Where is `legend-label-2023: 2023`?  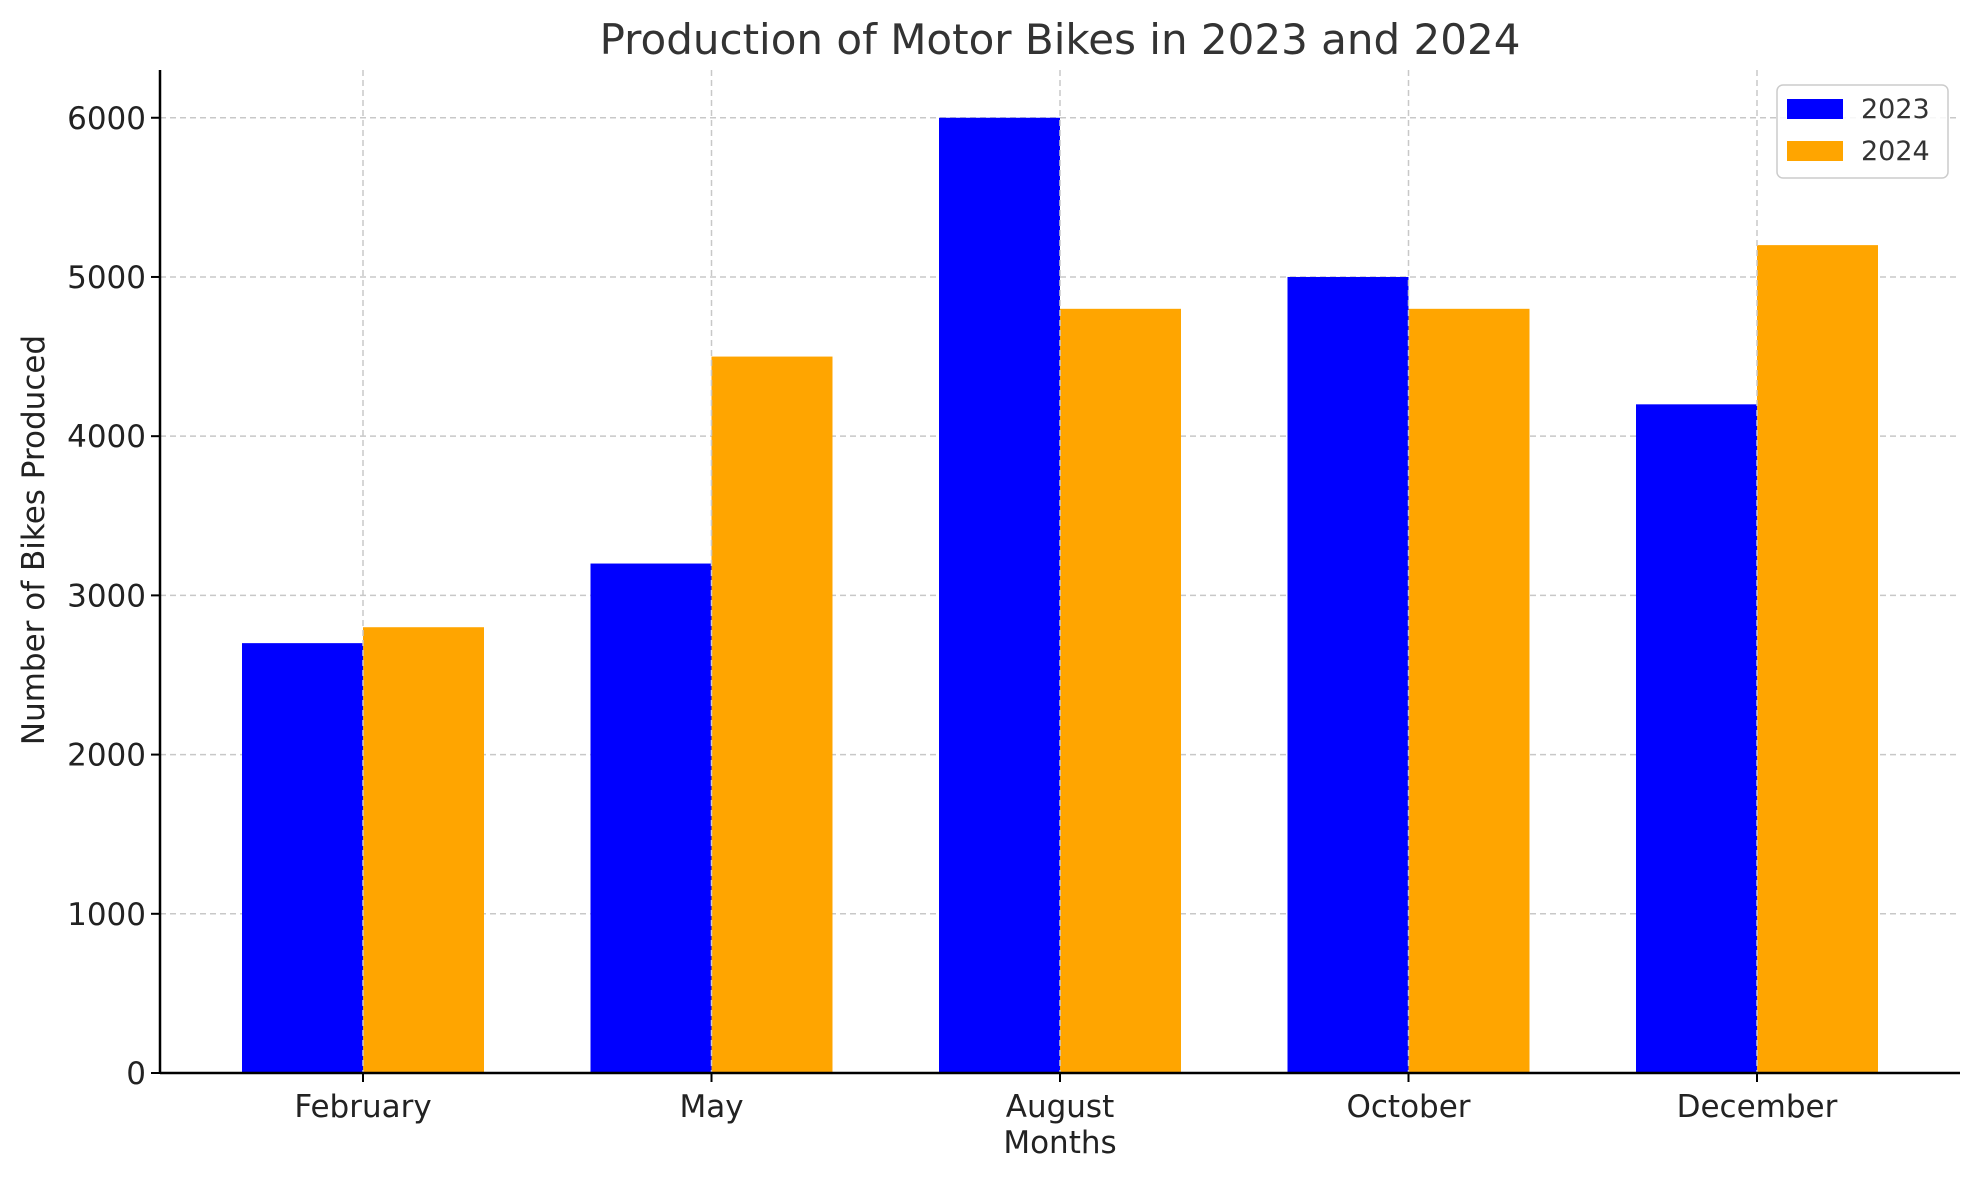 legend-label-2023: 2023 is located at coordinates (1895, 109).